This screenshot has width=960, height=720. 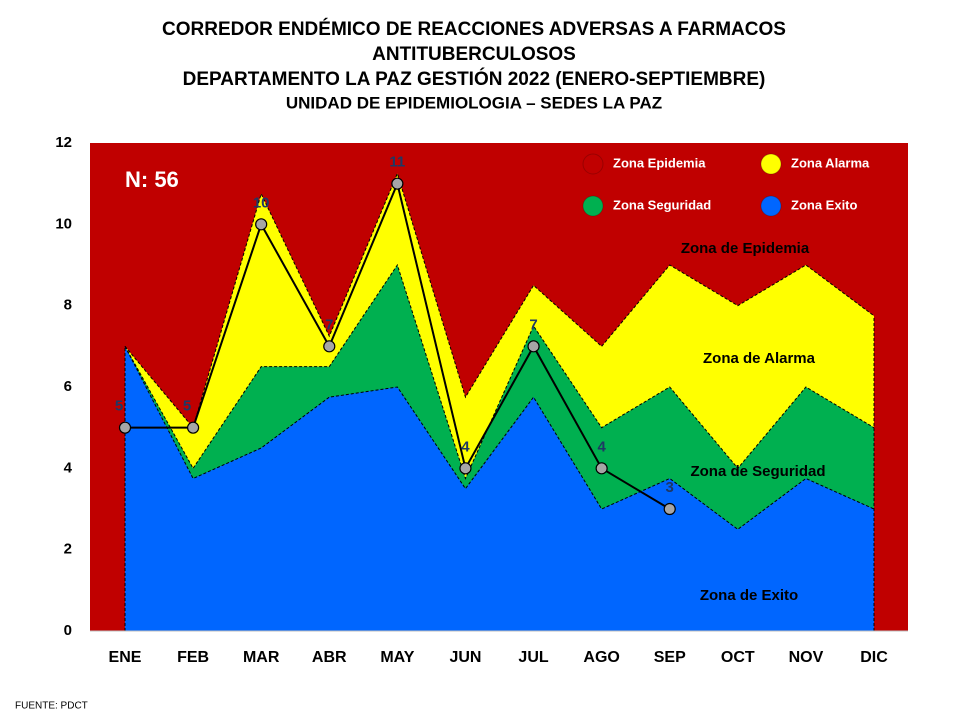 What do you see at coordinates (806, 657) in the screenshot?
I see `x-tick-label: NOV` at bounding box center [806, 657].